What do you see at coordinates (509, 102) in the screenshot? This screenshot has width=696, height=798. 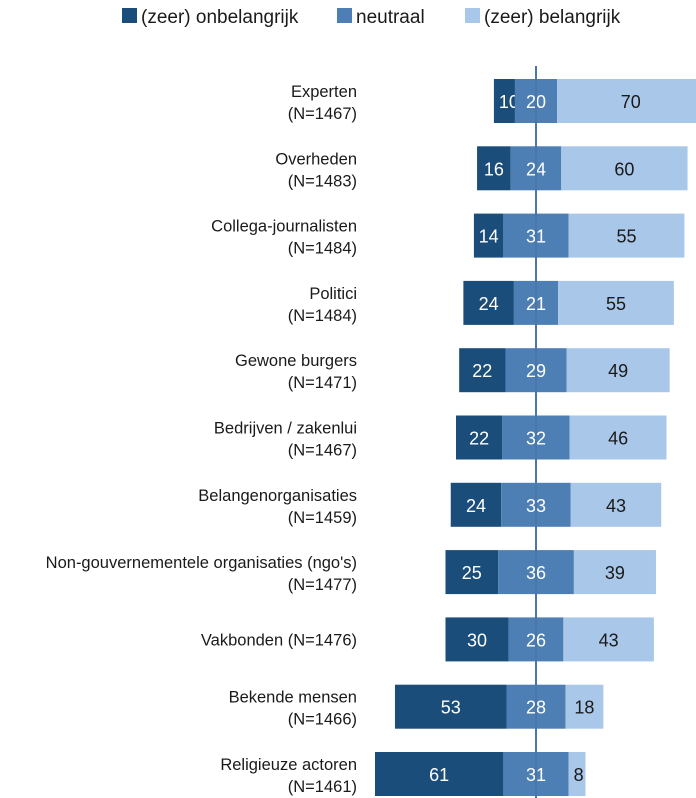 I see `data-label-onbelangrijk: 10` at bounding box center [509, 102].